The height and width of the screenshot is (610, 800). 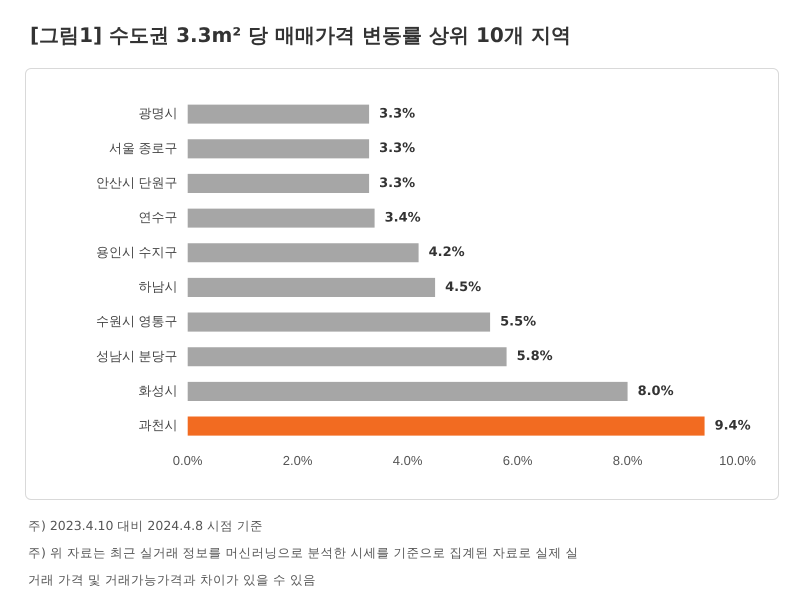 What do you see at coordinates (627, 460) in the screenshot?
I see `x-tick-label: 8.0%` at bounding box center [627, 460].